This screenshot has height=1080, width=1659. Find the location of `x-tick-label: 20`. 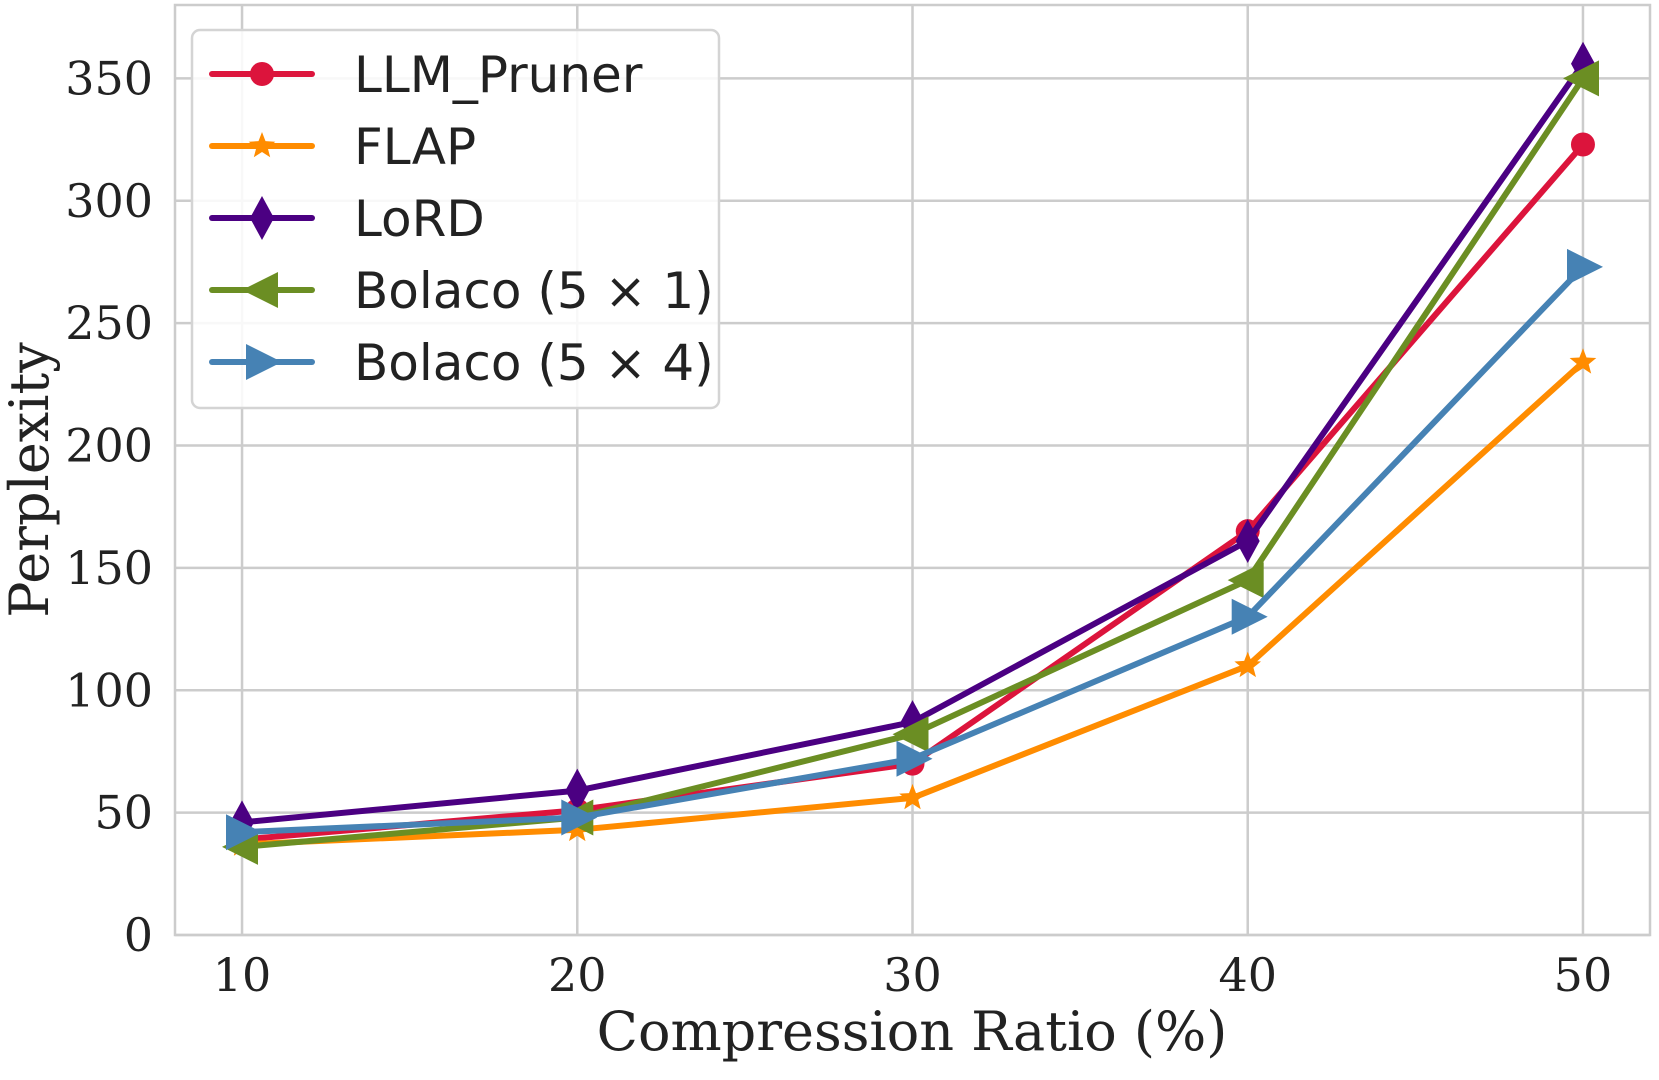

x-tick-label: 20 is located at coordinates (577, 975).